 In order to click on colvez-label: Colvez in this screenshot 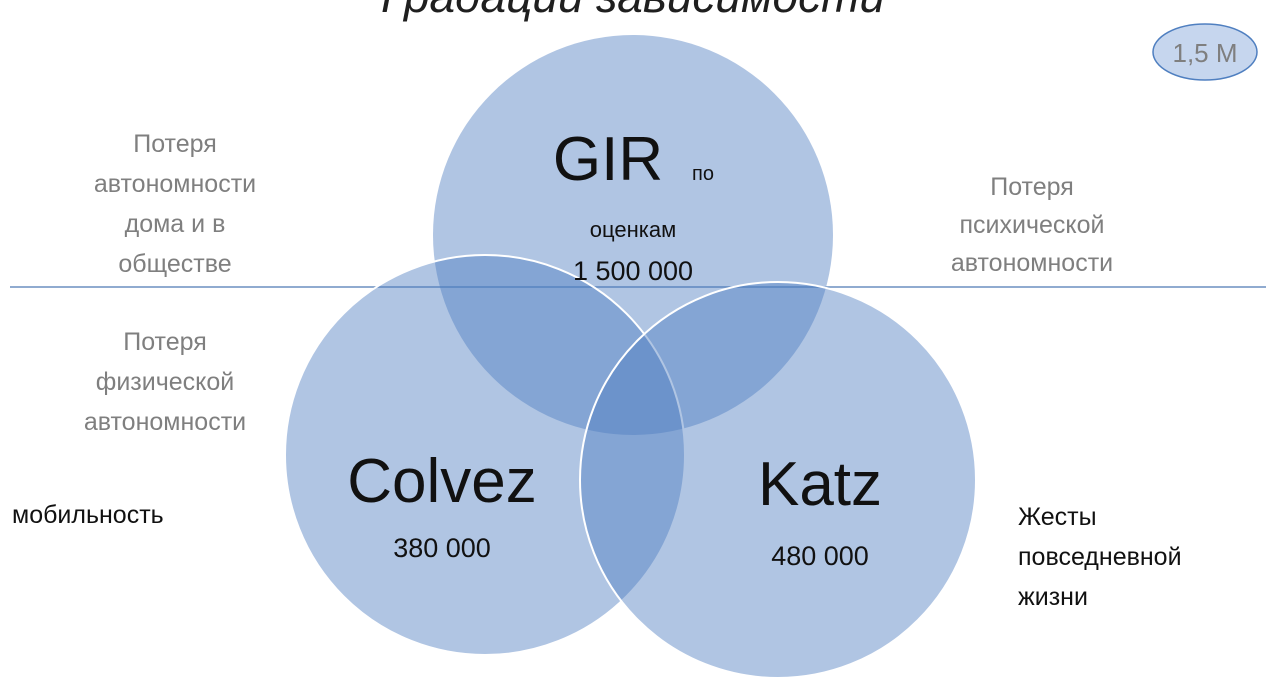, I will do `click(442, 481)`.